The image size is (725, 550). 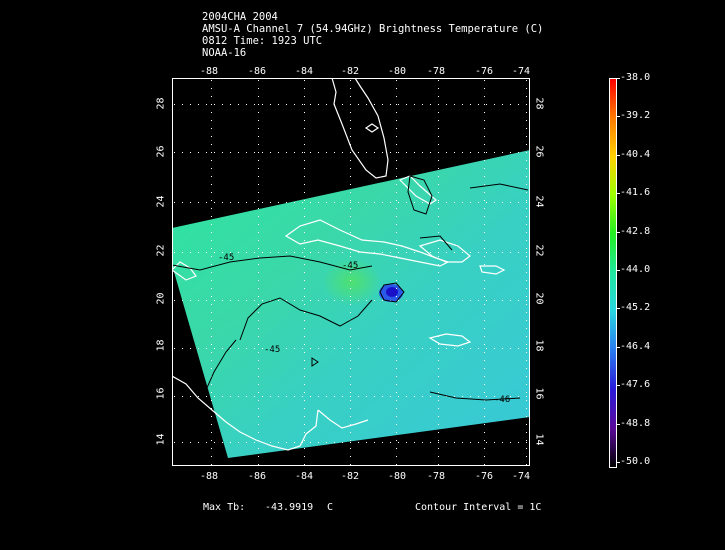 I want to click on contour-label: -45, so click(x=272, y=350).